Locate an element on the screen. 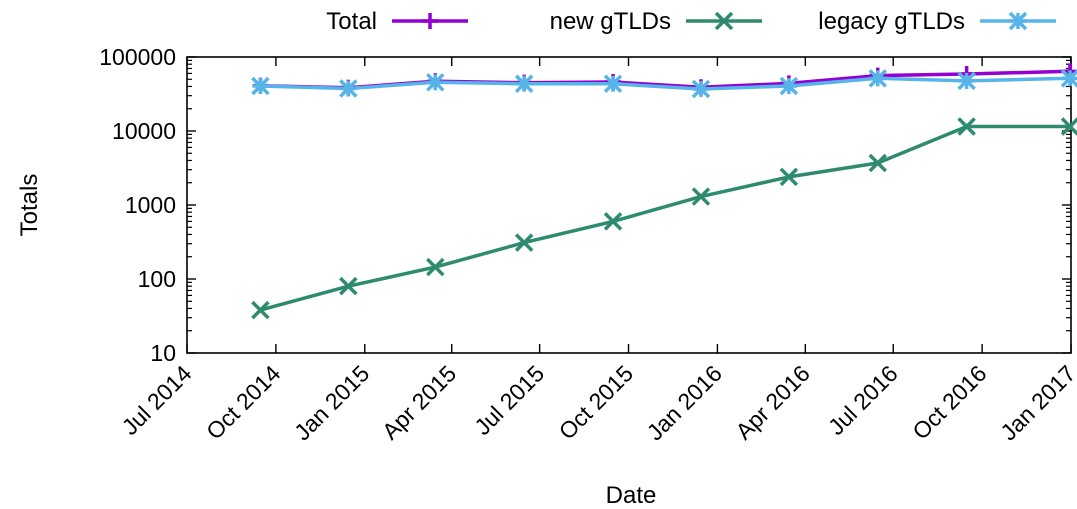  legend-label: new gTLDs is located at coordinates (610, 21).